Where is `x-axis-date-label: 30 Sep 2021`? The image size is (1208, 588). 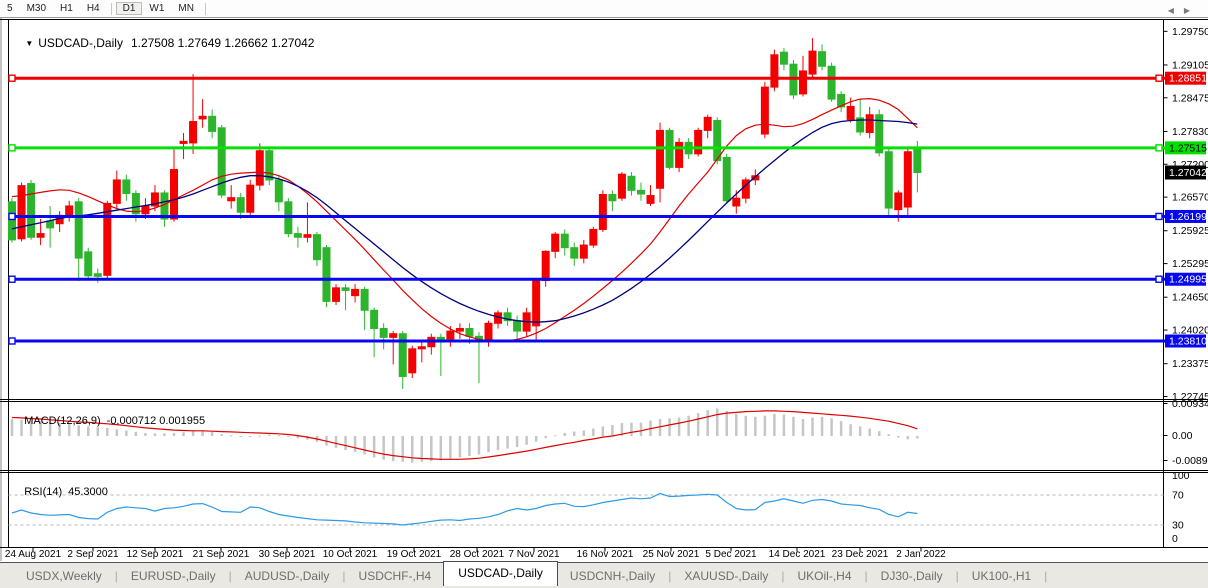
x-axis-date-label: 30 Sep 2021 is located at coordinates (287, 554).